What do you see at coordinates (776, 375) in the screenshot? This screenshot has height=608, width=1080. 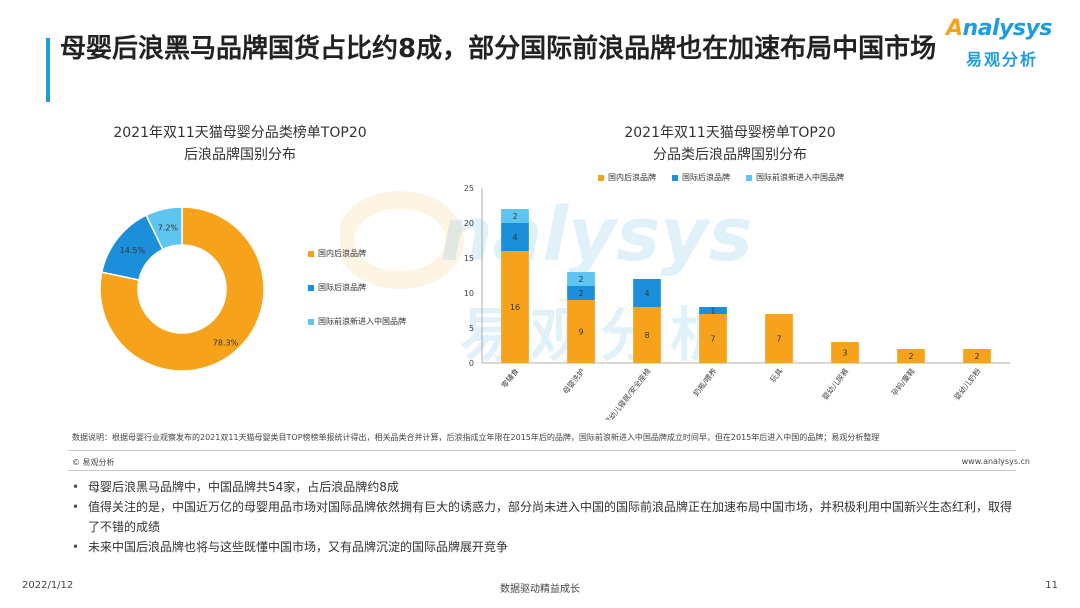 I see `x-tick-label: 玩具` at bounding box center [776, 375].